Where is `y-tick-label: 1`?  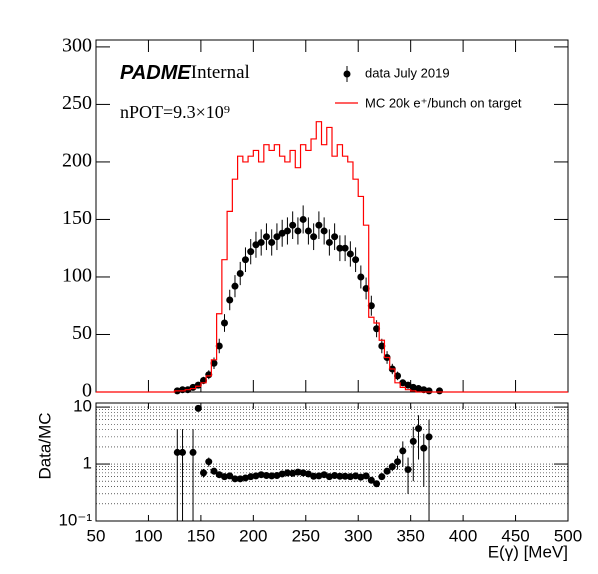
y-tick-label: 1 is located at coordinates (87, 463).